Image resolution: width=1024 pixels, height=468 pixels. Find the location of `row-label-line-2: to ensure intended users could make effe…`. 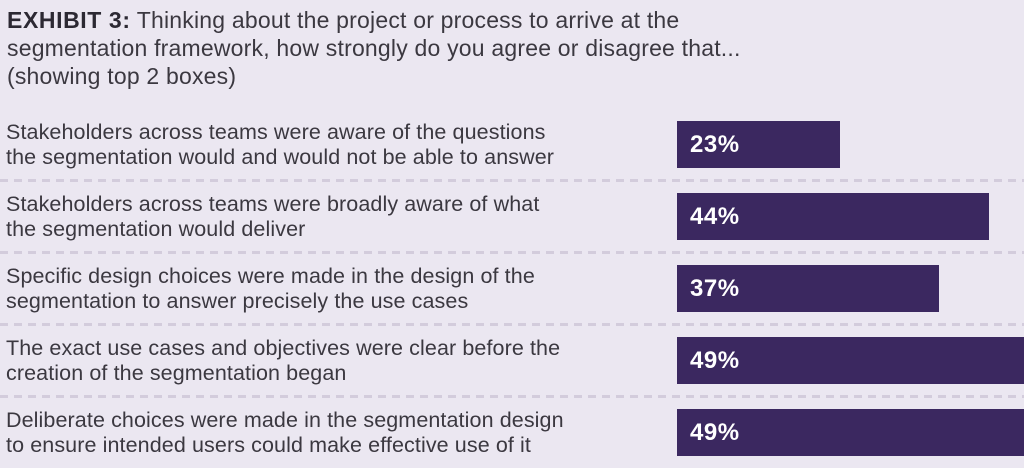

row-label-line-2: to ensure intended users could make effe… is located at coordinates (268, 444).